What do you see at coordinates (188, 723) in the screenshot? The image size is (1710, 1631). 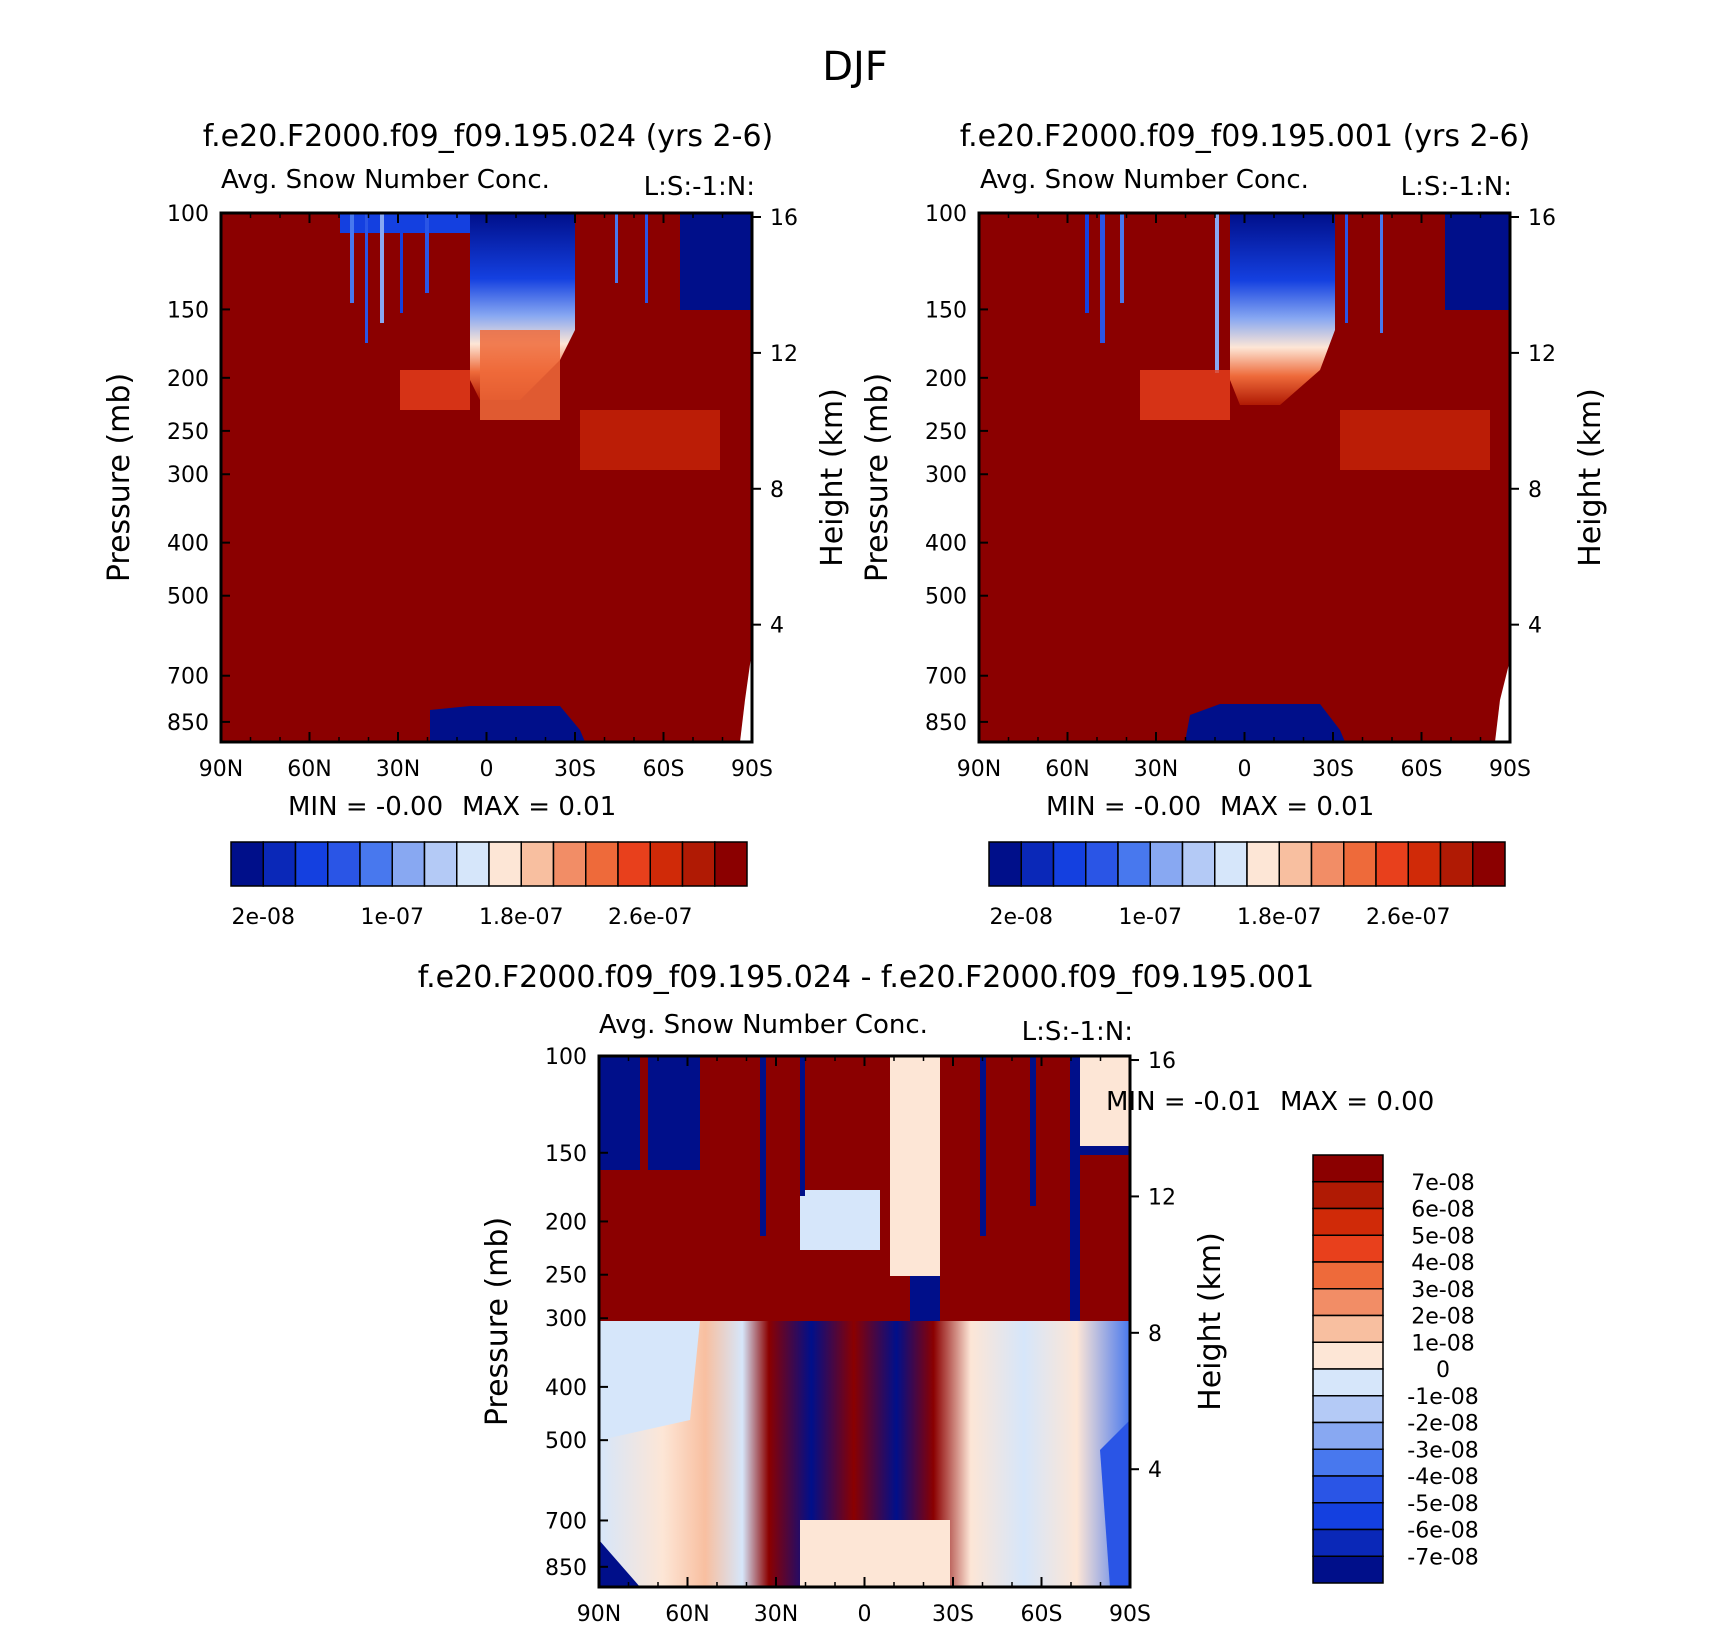 I see `panel-024-ytick-label-8: 850` at bounding box center [188, 723].